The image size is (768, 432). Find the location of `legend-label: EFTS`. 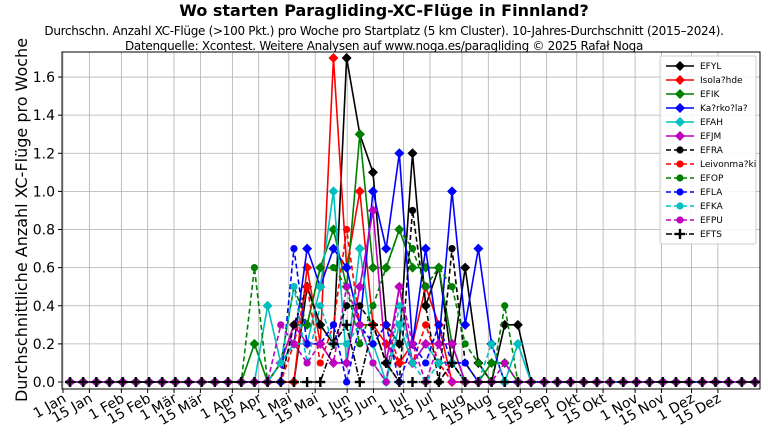

legend-label: EFTS is located at coordinates (711, 235).